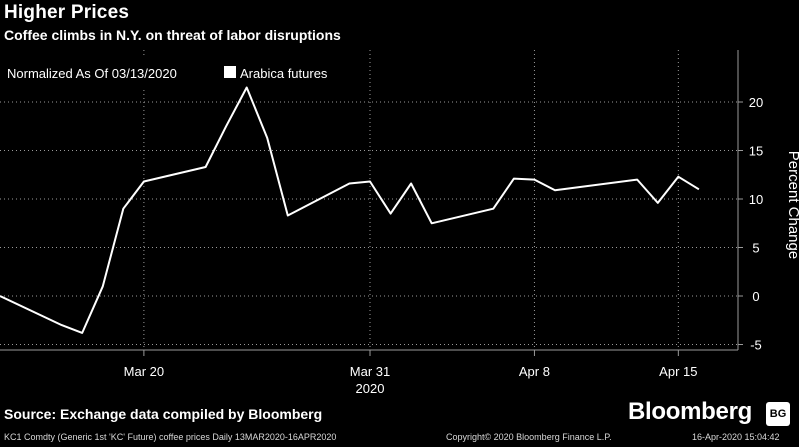 The height and width of the screenshot is (447, 799). What do you see at coordinates (756, 199) in the screenshot?
I see `y-tick-label: 10` at bounding box center [756, 199].